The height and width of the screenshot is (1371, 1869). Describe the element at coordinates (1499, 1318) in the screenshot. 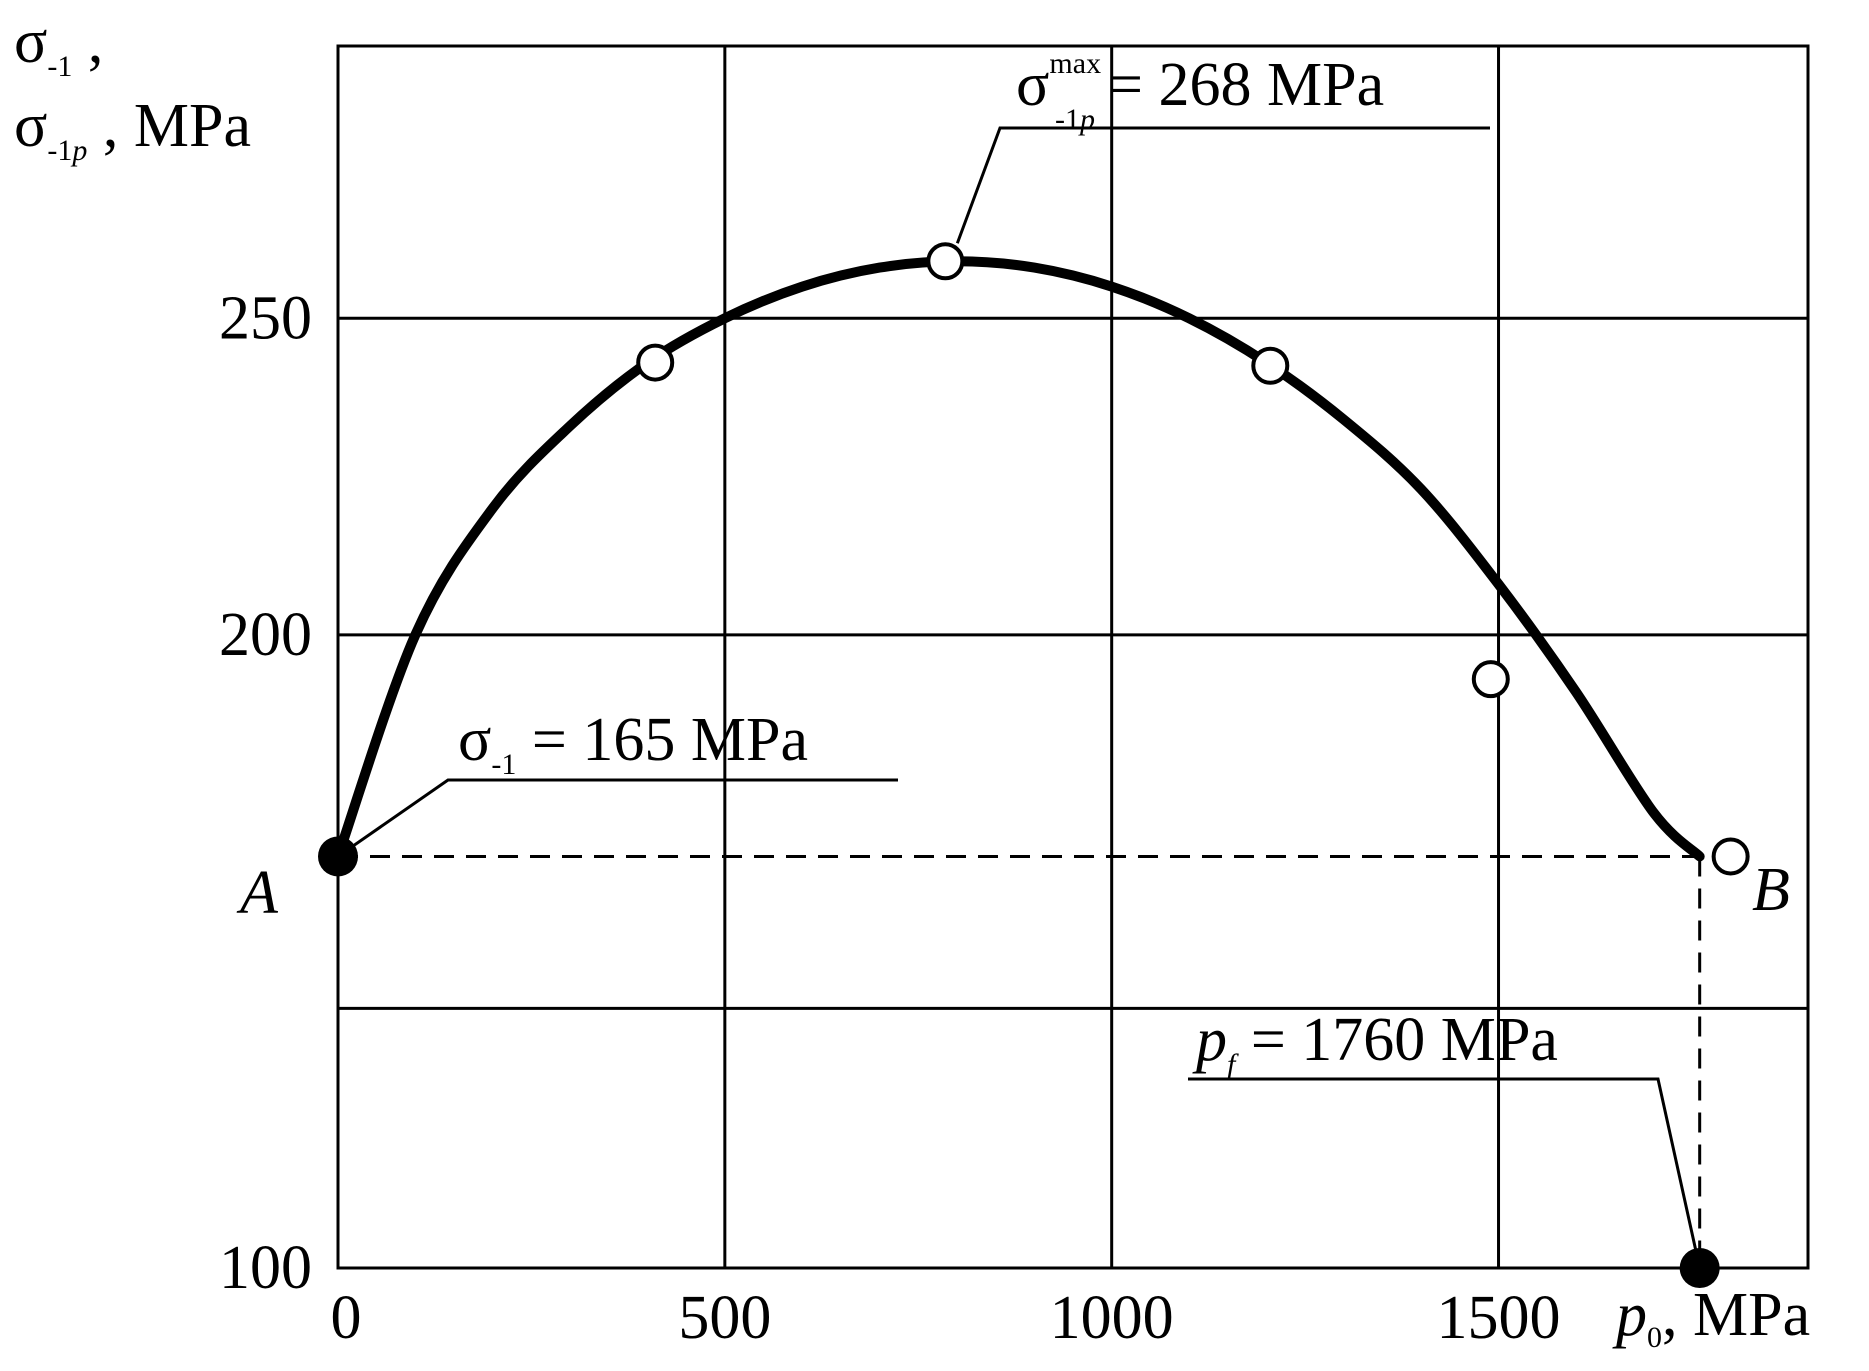

I see `x-tick-label: 1500` at that location.